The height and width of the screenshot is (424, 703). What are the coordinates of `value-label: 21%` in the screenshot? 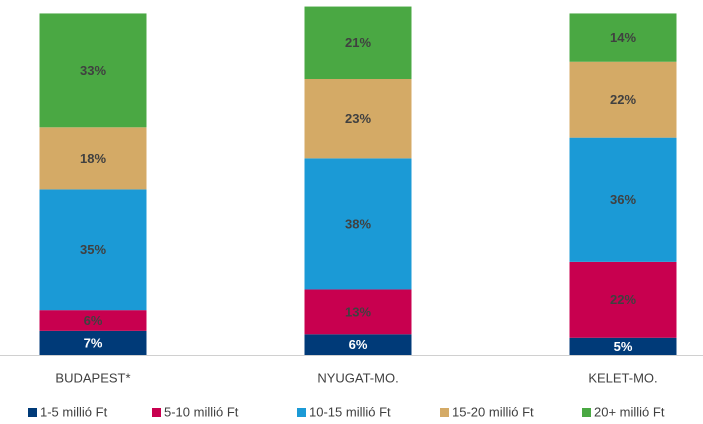 It's located at (358, 42).